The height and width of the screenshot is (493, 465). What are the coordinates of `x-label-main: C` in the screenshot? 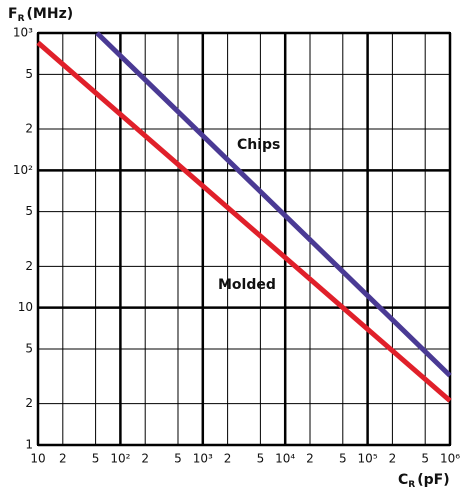 It's located at (403, 480).